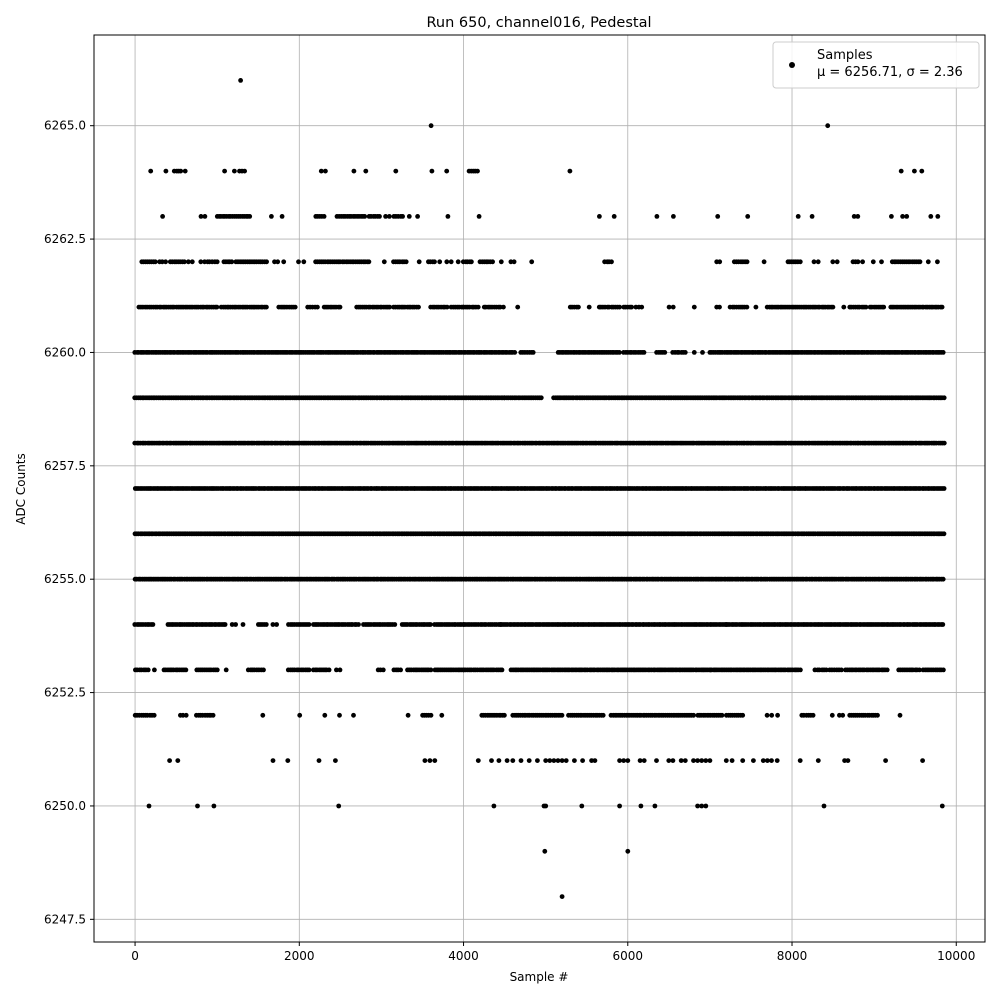 The image size is (1000, 1000). What do you see at coordinates (21, 489) in the screenshot?
I see `y-axis-label: ADC Counts` at bounding box center [21, 489].